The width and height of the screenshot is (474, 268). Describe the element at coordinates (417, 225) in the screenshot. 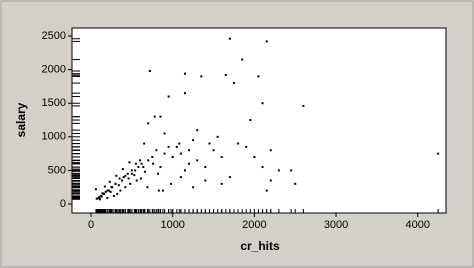

I see `x-tick-label: 4000` at that location.